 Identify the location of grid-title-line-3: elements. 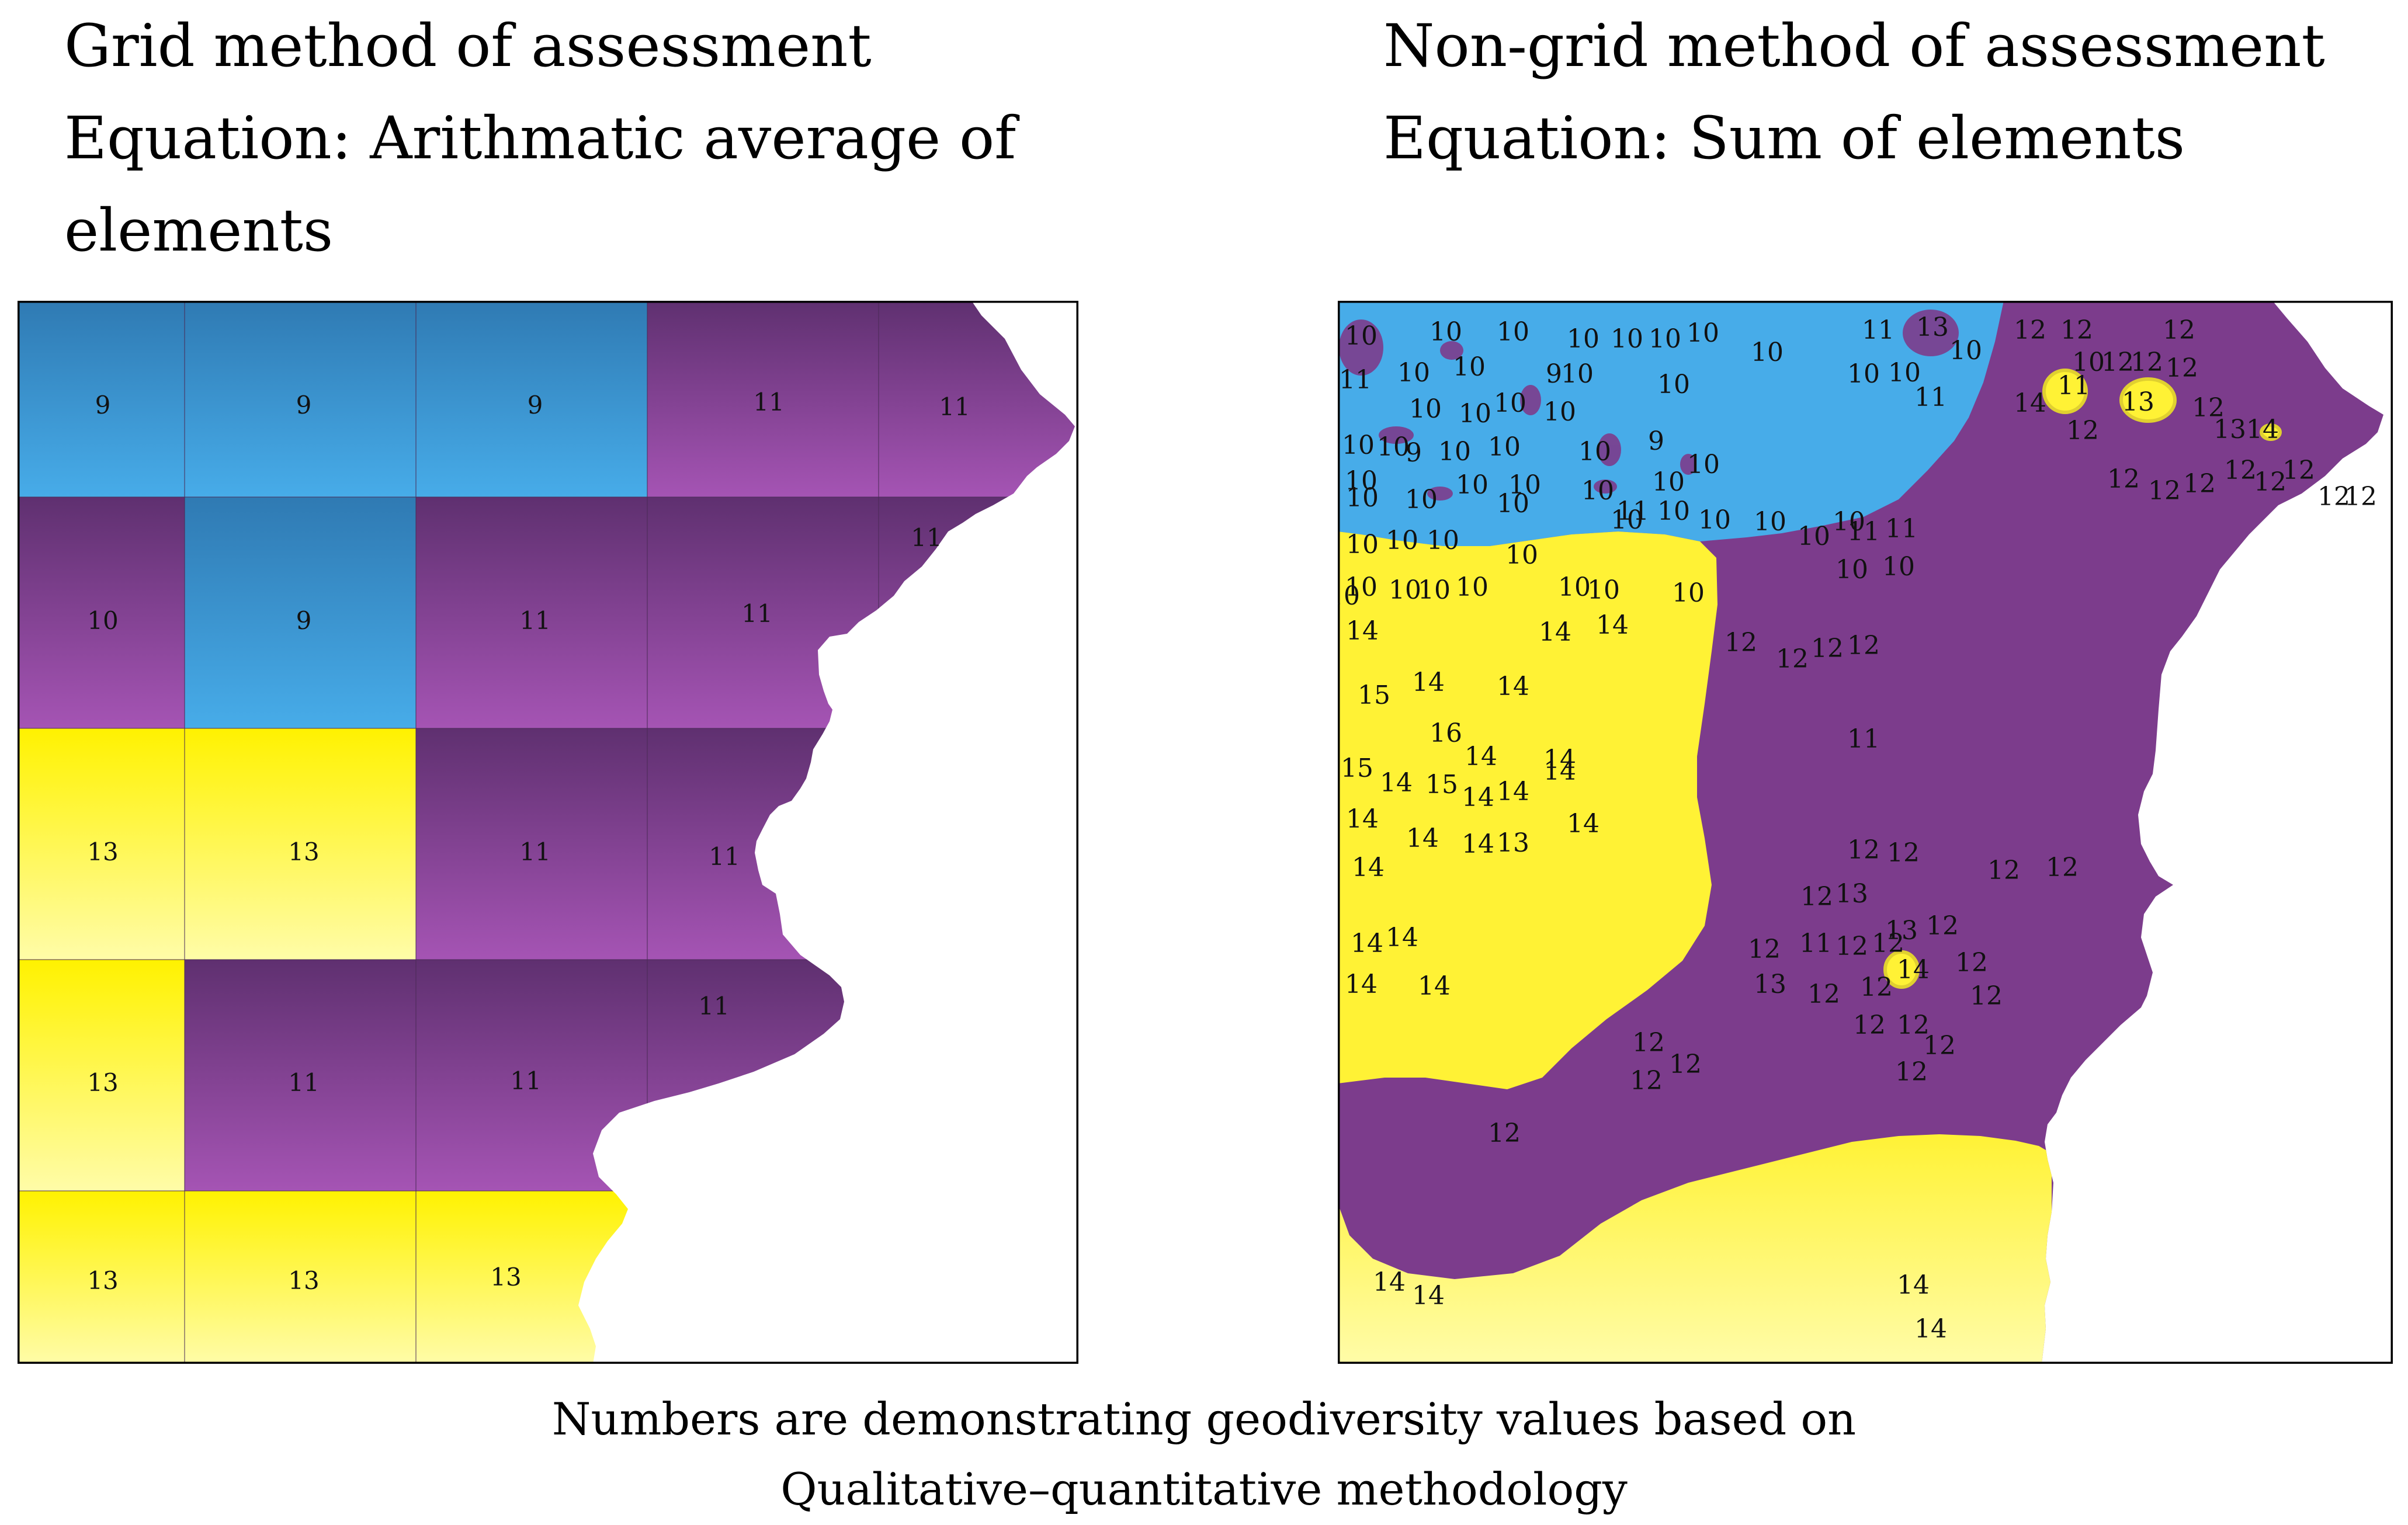
(199, 230).